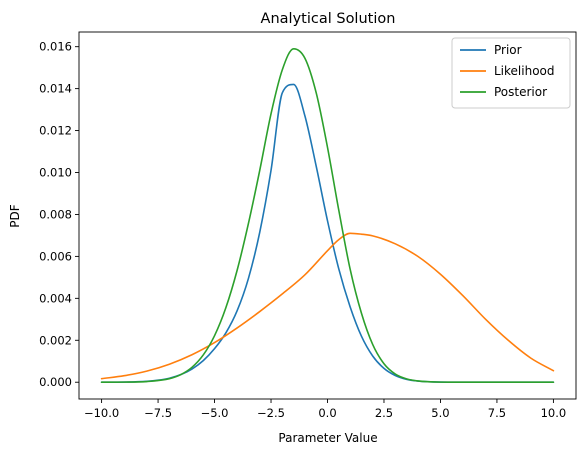 The image size is (584, 455). I want to click on y-tick-label: 0.008, so click(55, 214).